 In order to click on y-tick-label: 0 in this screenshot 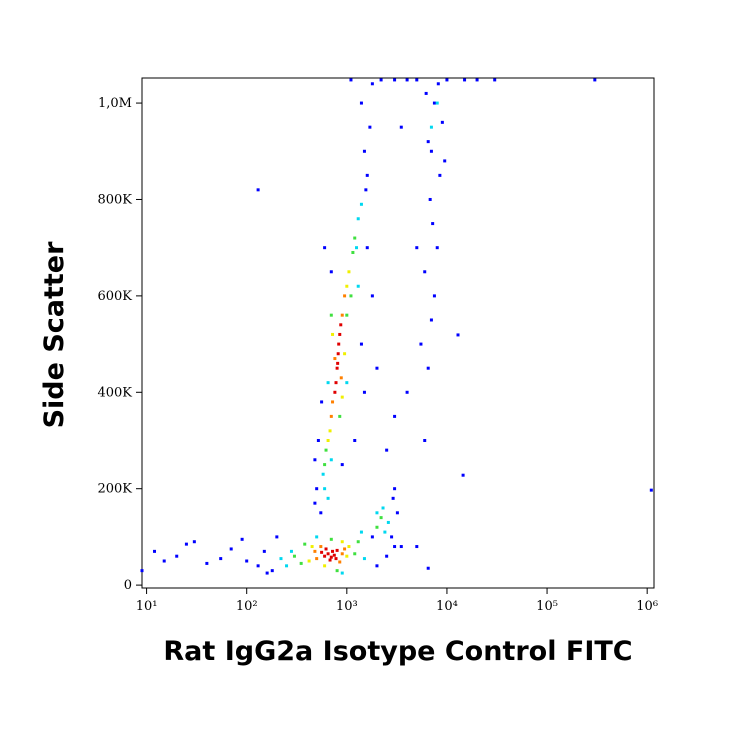, I will do `click(128, 585)`.